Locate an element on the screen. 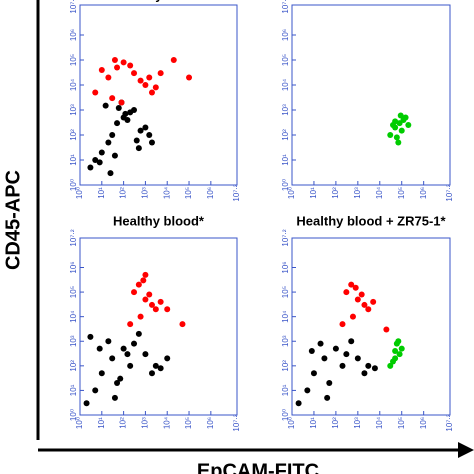  y-tick-label: 10² is located at coordinates (73, 366).